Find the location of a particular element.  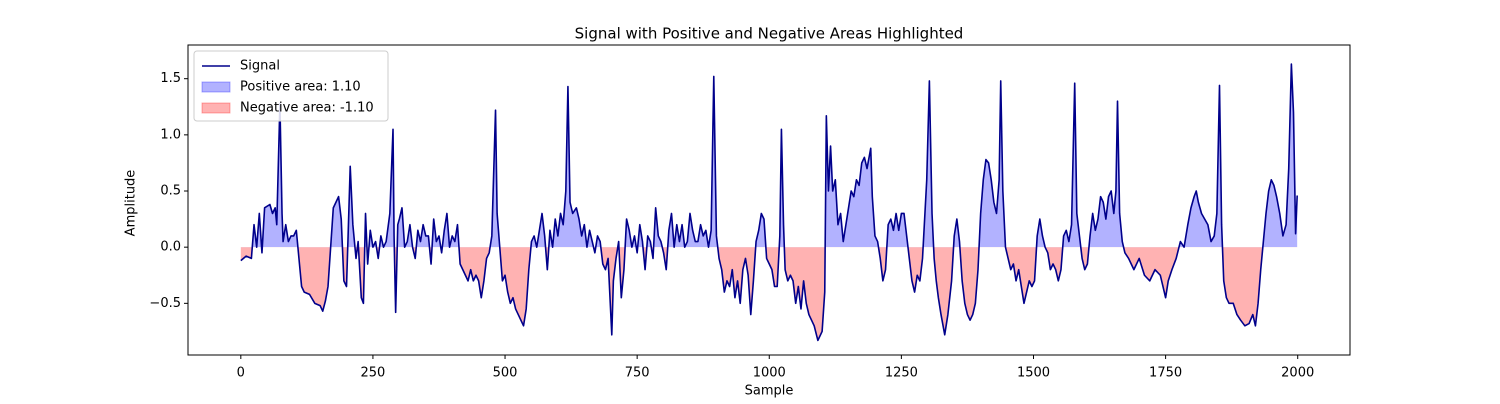

x-tick-label: 1750 is located at coordinates (1165, 373).